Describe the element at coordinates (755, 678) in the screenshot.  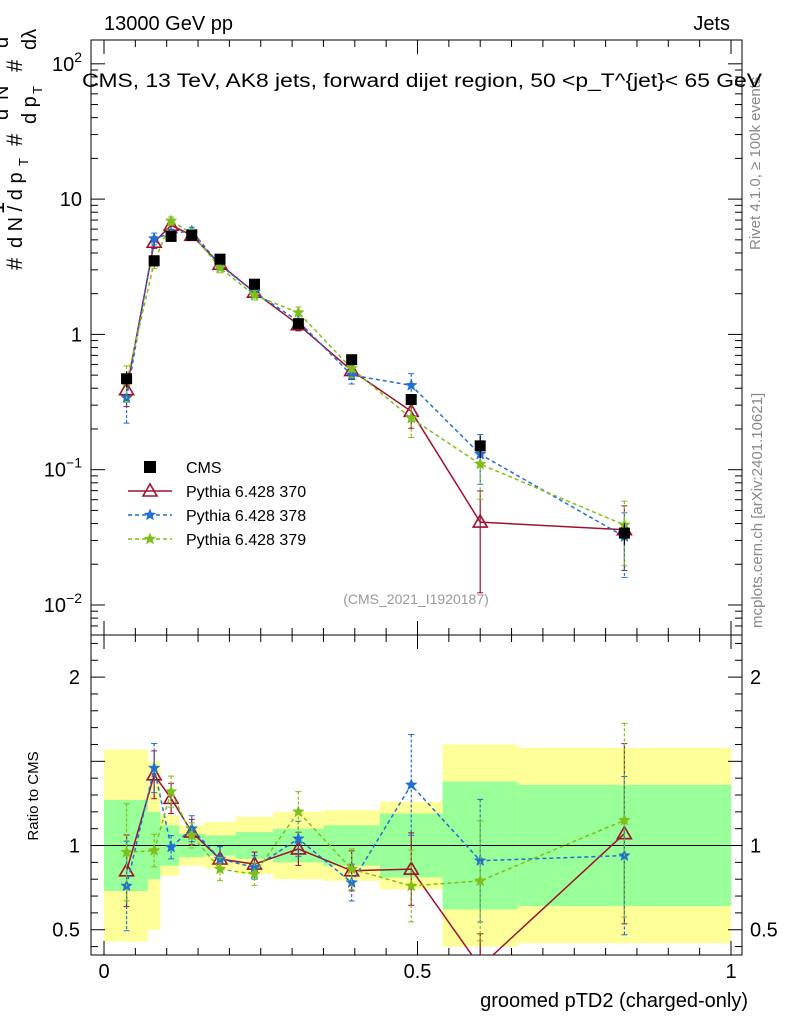
I see `ratio-tick-label-right: 2` at that location.